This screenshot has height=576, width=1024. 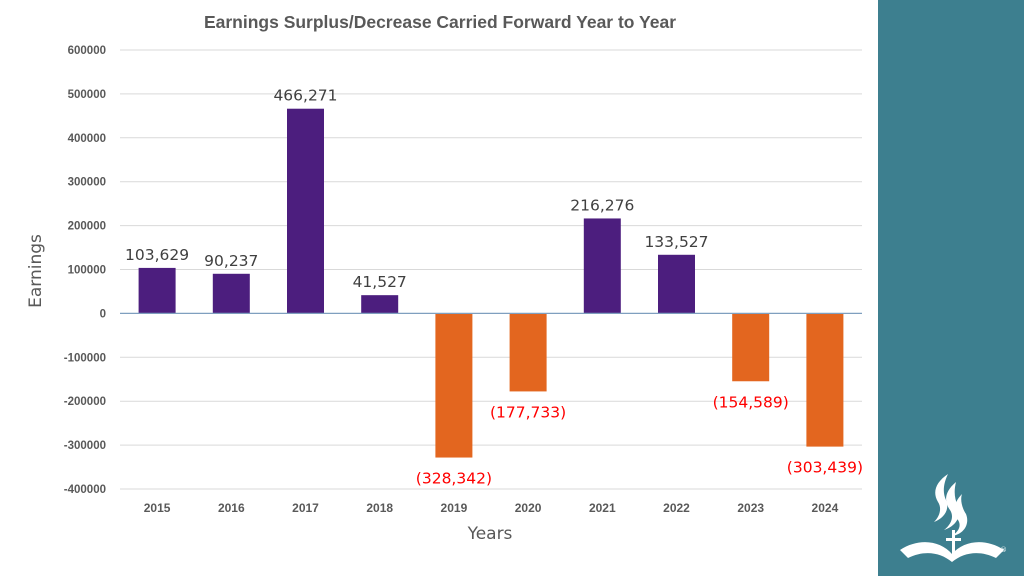 I want to click on x-tick-label: 2017, so click(x=305, y=508).